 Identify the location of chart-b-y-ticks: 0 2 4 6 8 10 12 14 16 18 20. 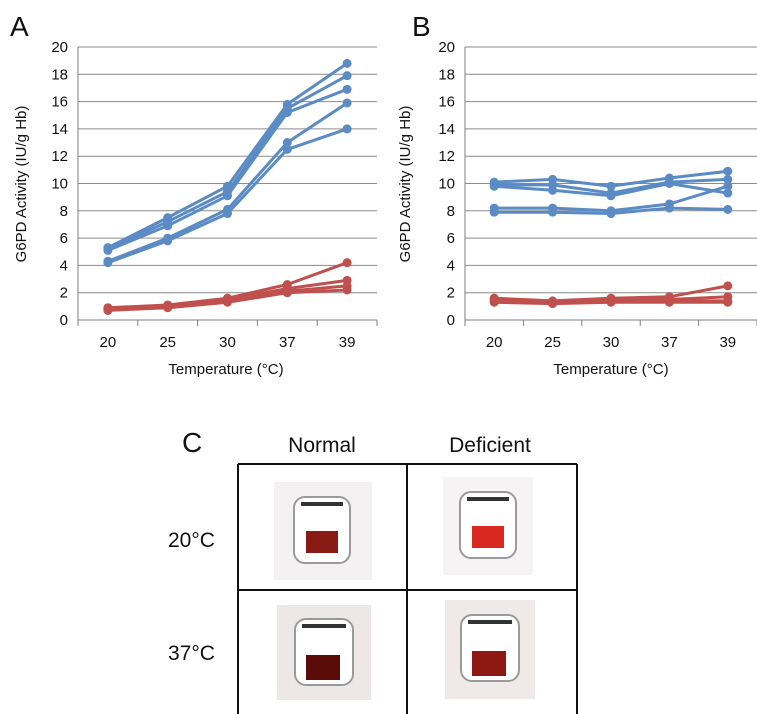
(446, 184).